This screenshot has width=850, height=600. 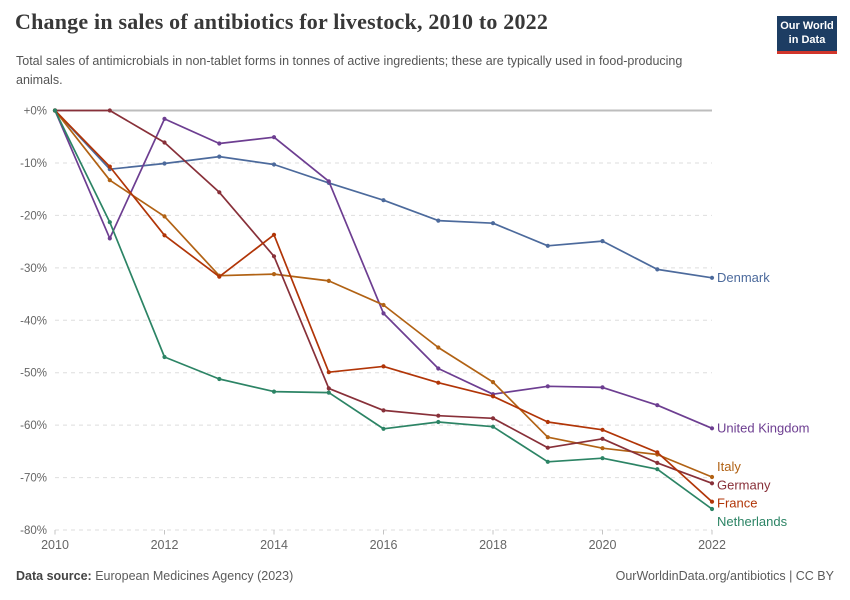 What do you see at coordinates (33, 164) in the screenshot?
I see `y-tick-label: -10%` at bounding box center [33, 164].